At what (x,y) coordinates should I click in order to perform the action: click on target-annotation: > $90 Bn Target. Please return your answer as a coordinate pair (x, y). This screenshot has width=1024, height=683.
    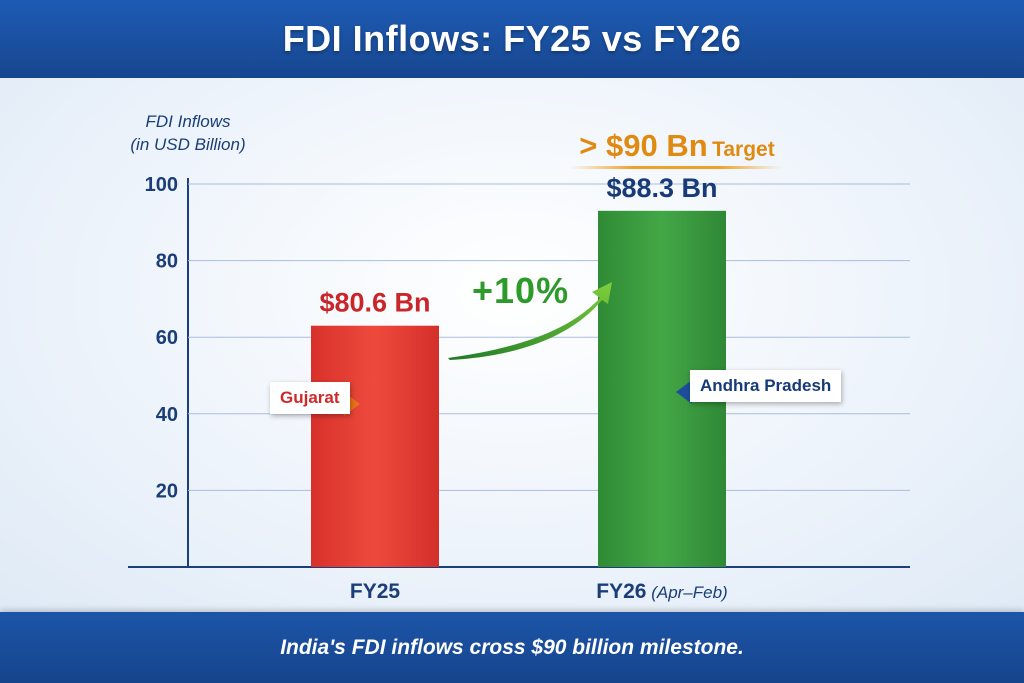
    Looking at the image, I should click on (677, 148).